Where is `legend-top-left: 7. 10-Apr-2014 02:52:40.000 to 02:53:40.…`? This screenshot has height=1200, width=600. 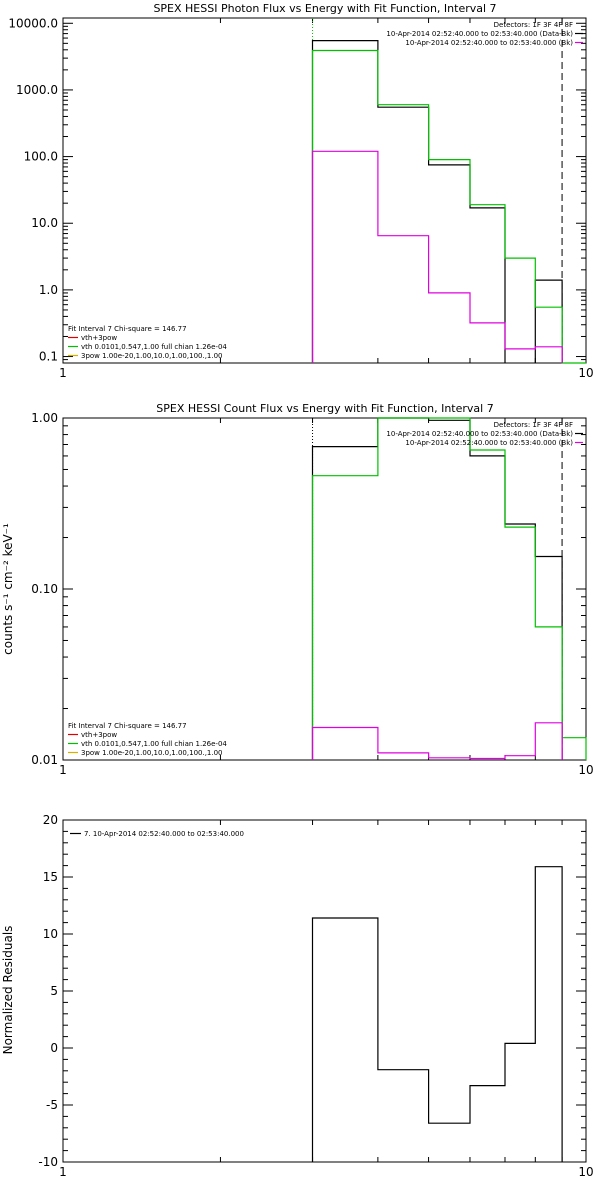 legend-top-left: 7. 10-Apr-2014 02:52:40.000 to 02:53:40.… is located at coordinates (157, 834).